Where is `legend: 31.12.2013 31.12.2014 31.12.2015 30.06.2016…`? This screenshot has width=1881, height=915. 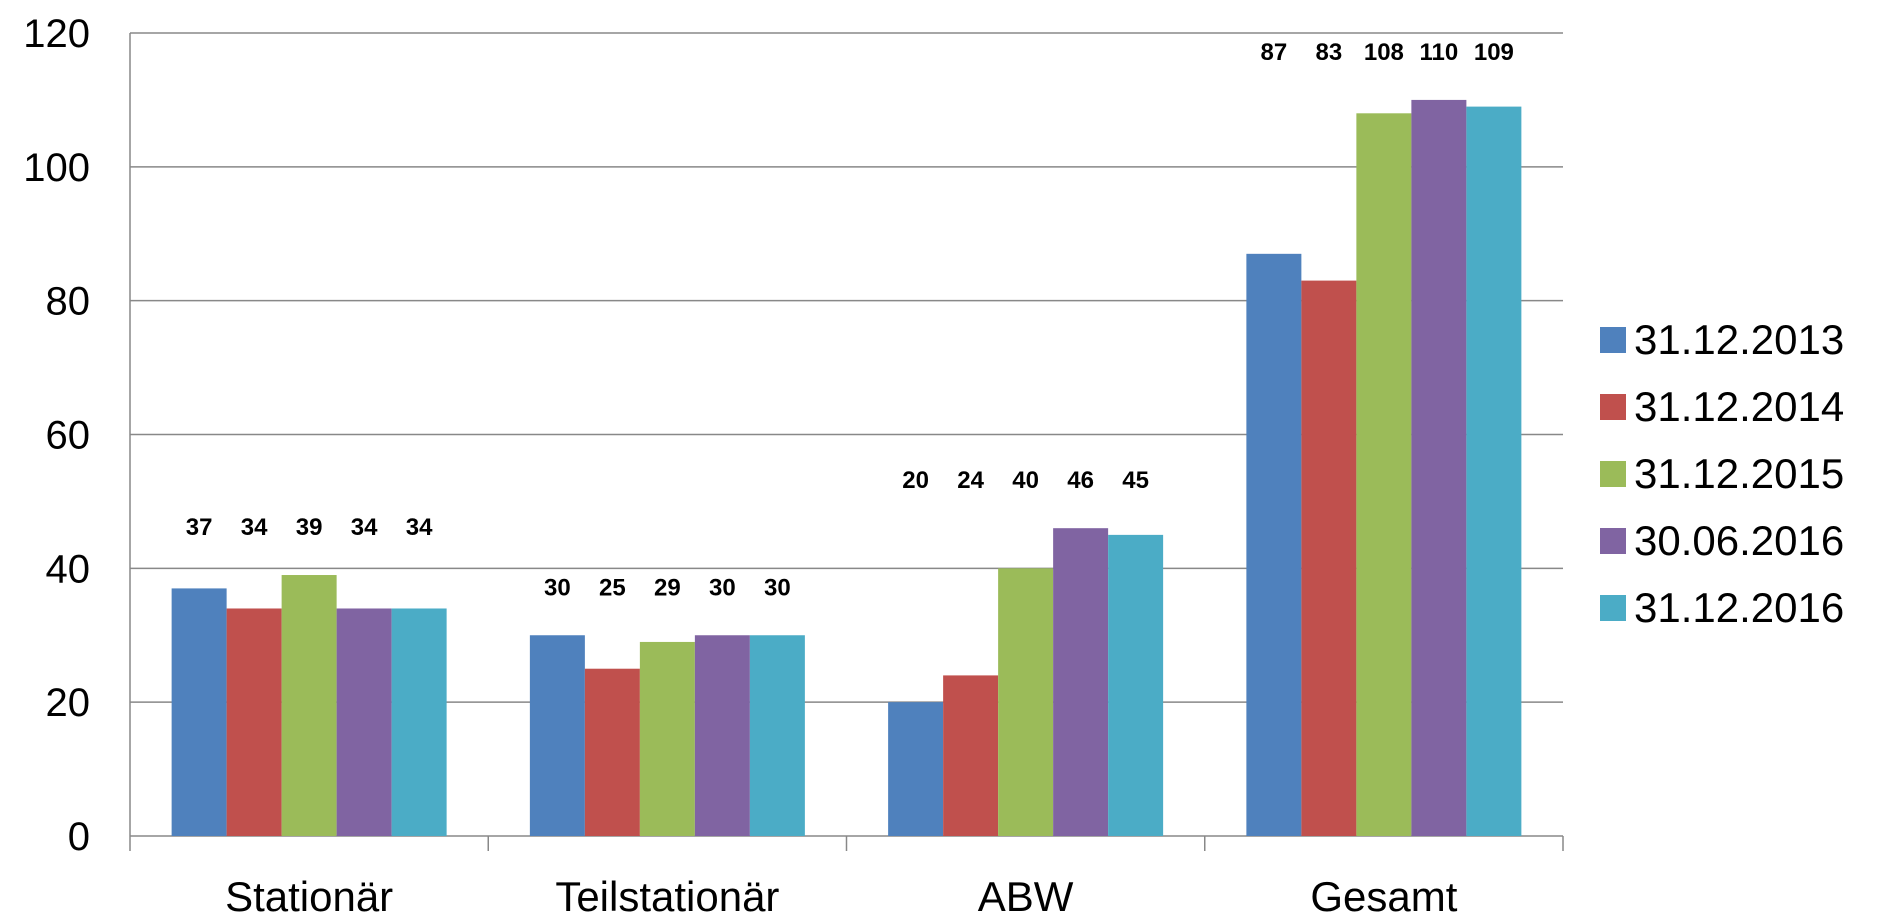 legend: 31.12.2013 31.12.2014 31.12.2015 30.06.2016… is located at coordinates (1722, 473).